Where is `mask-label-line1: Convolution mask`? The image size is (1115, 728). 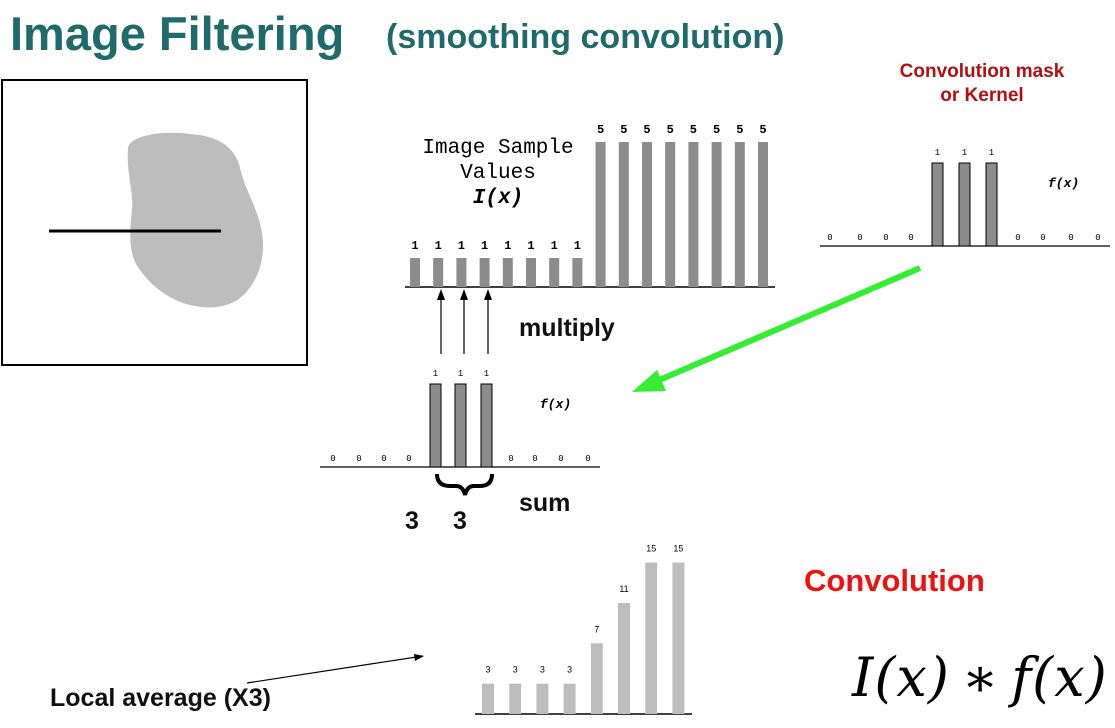
mask-label-line1: Convolution mask is located at coordinates (982, 71).